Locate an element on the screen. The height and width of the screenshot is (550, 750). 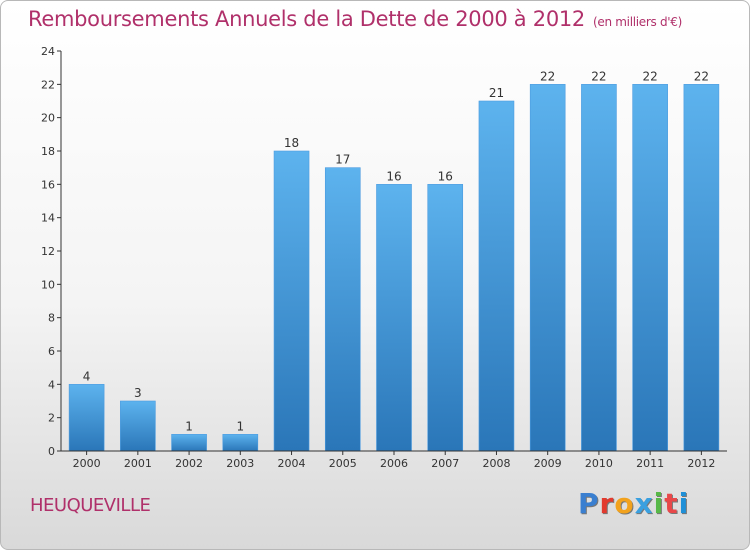
x-tick-label: 2009 is located at coordinates (548, 463).